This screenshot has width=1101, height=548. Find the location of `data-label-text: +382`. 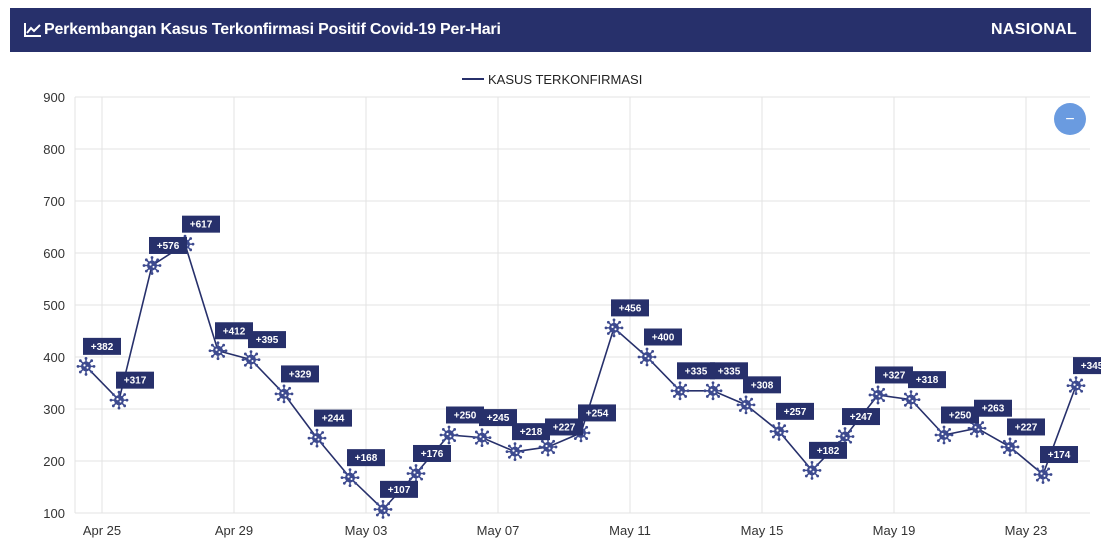

data-label-text: +382 is located at coordinates (102, 347).